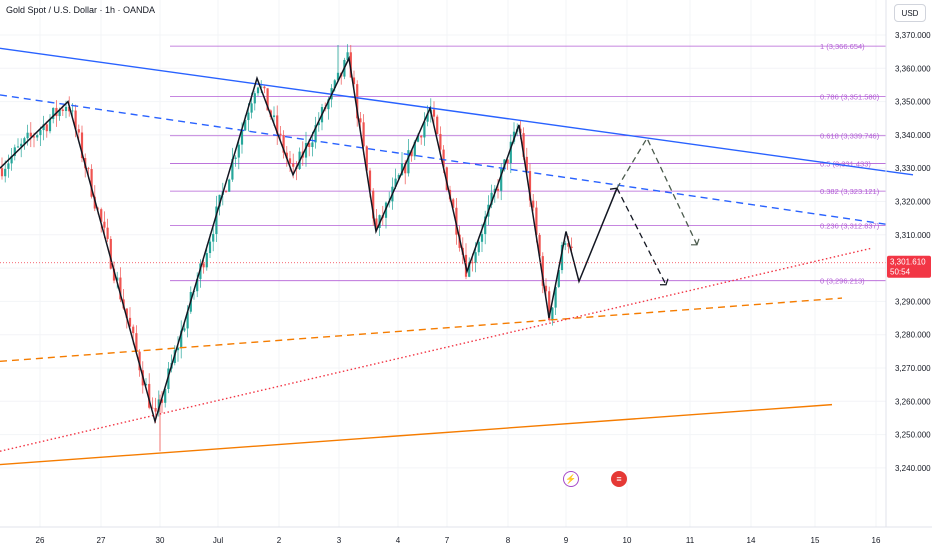  I want to click on time-tick-label: 14, so click(751, 540).